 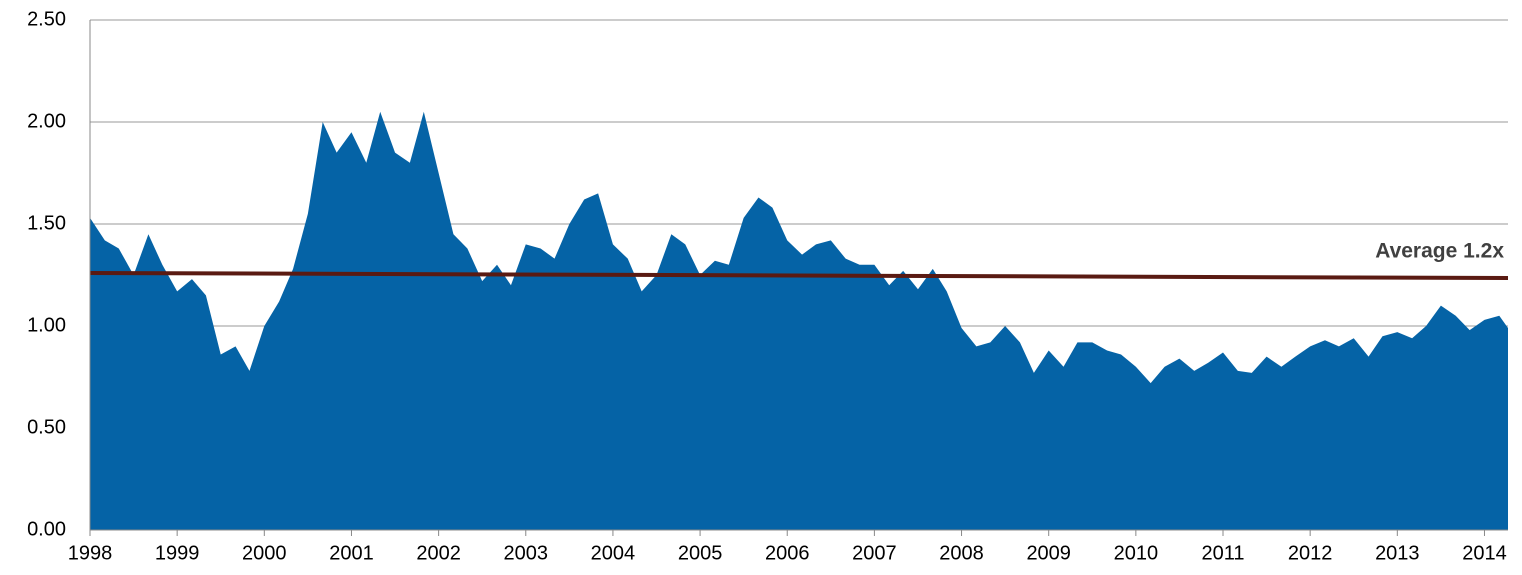 What do you see at coordinates (787, 553) in the screenshot?
I see `x-tick-label: 2006` at bounding box center [787, 553].